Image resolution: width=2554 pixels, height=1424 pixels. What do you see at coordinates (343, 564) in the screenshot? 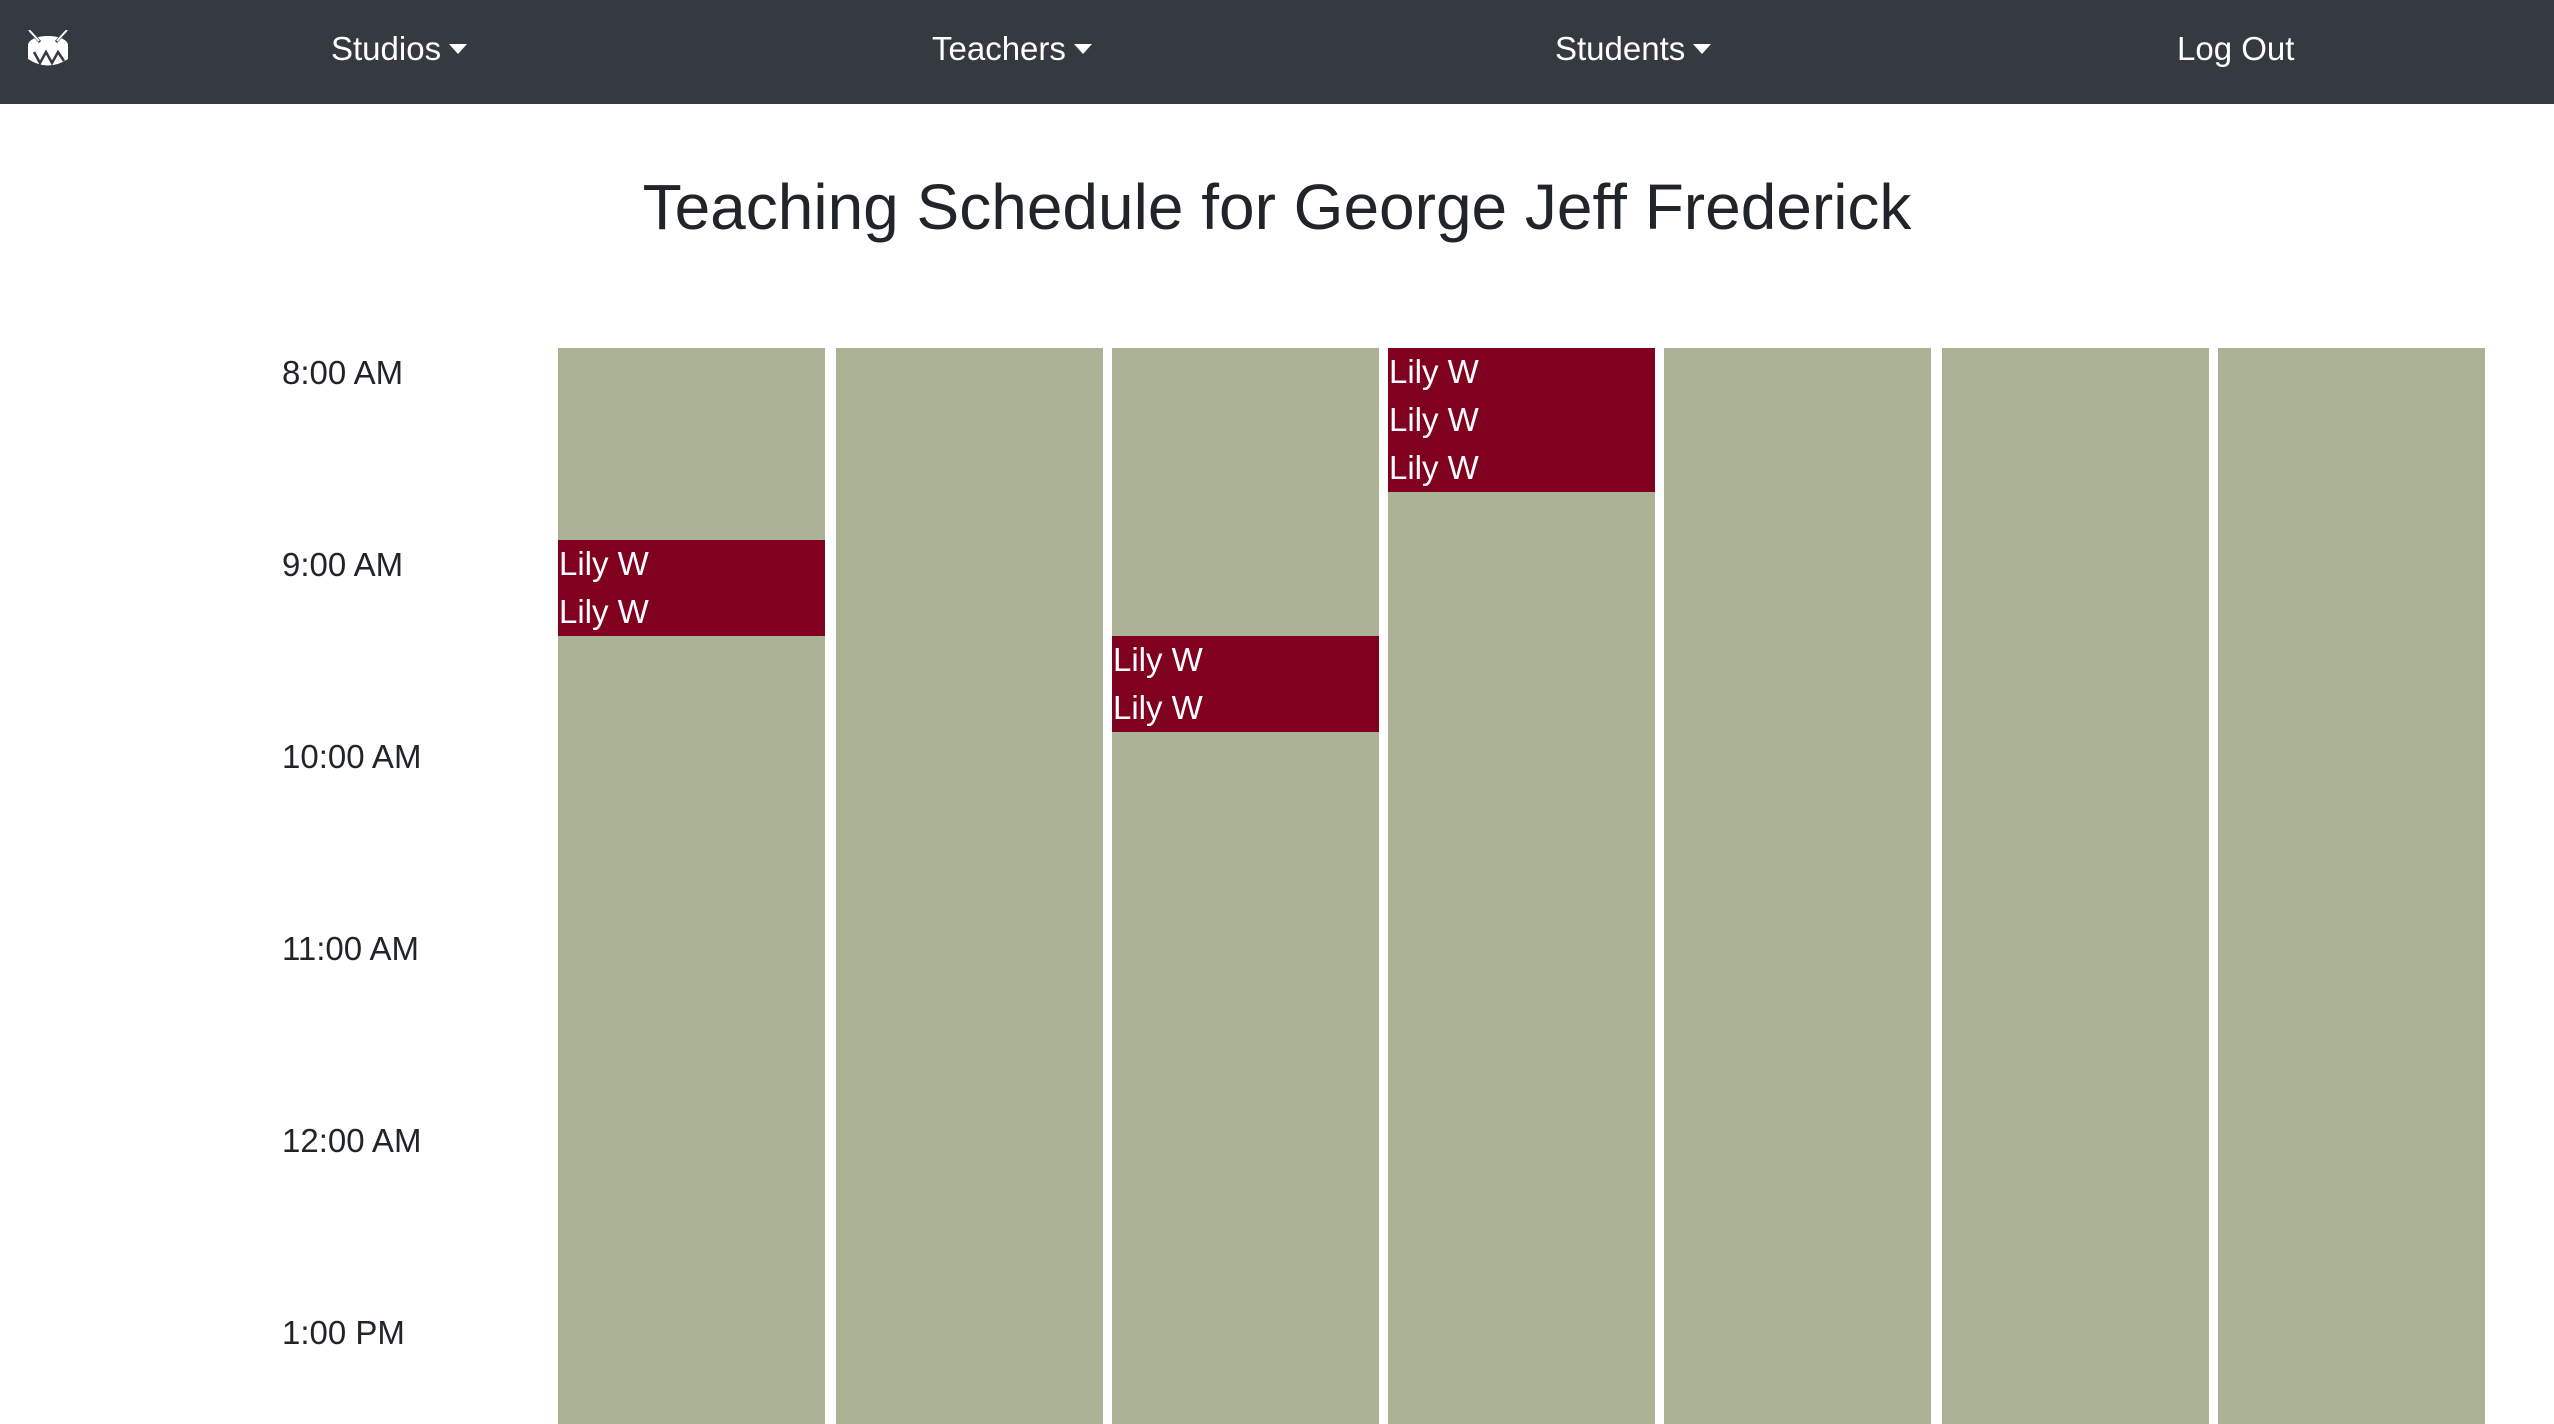
I see `time-label: 9:00 AM` at bounding box center [343, 564].